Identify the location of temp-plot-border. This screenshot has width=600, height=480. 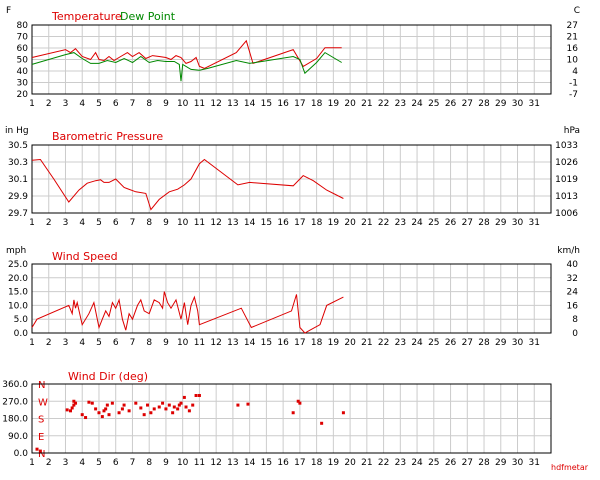
(291, 59).